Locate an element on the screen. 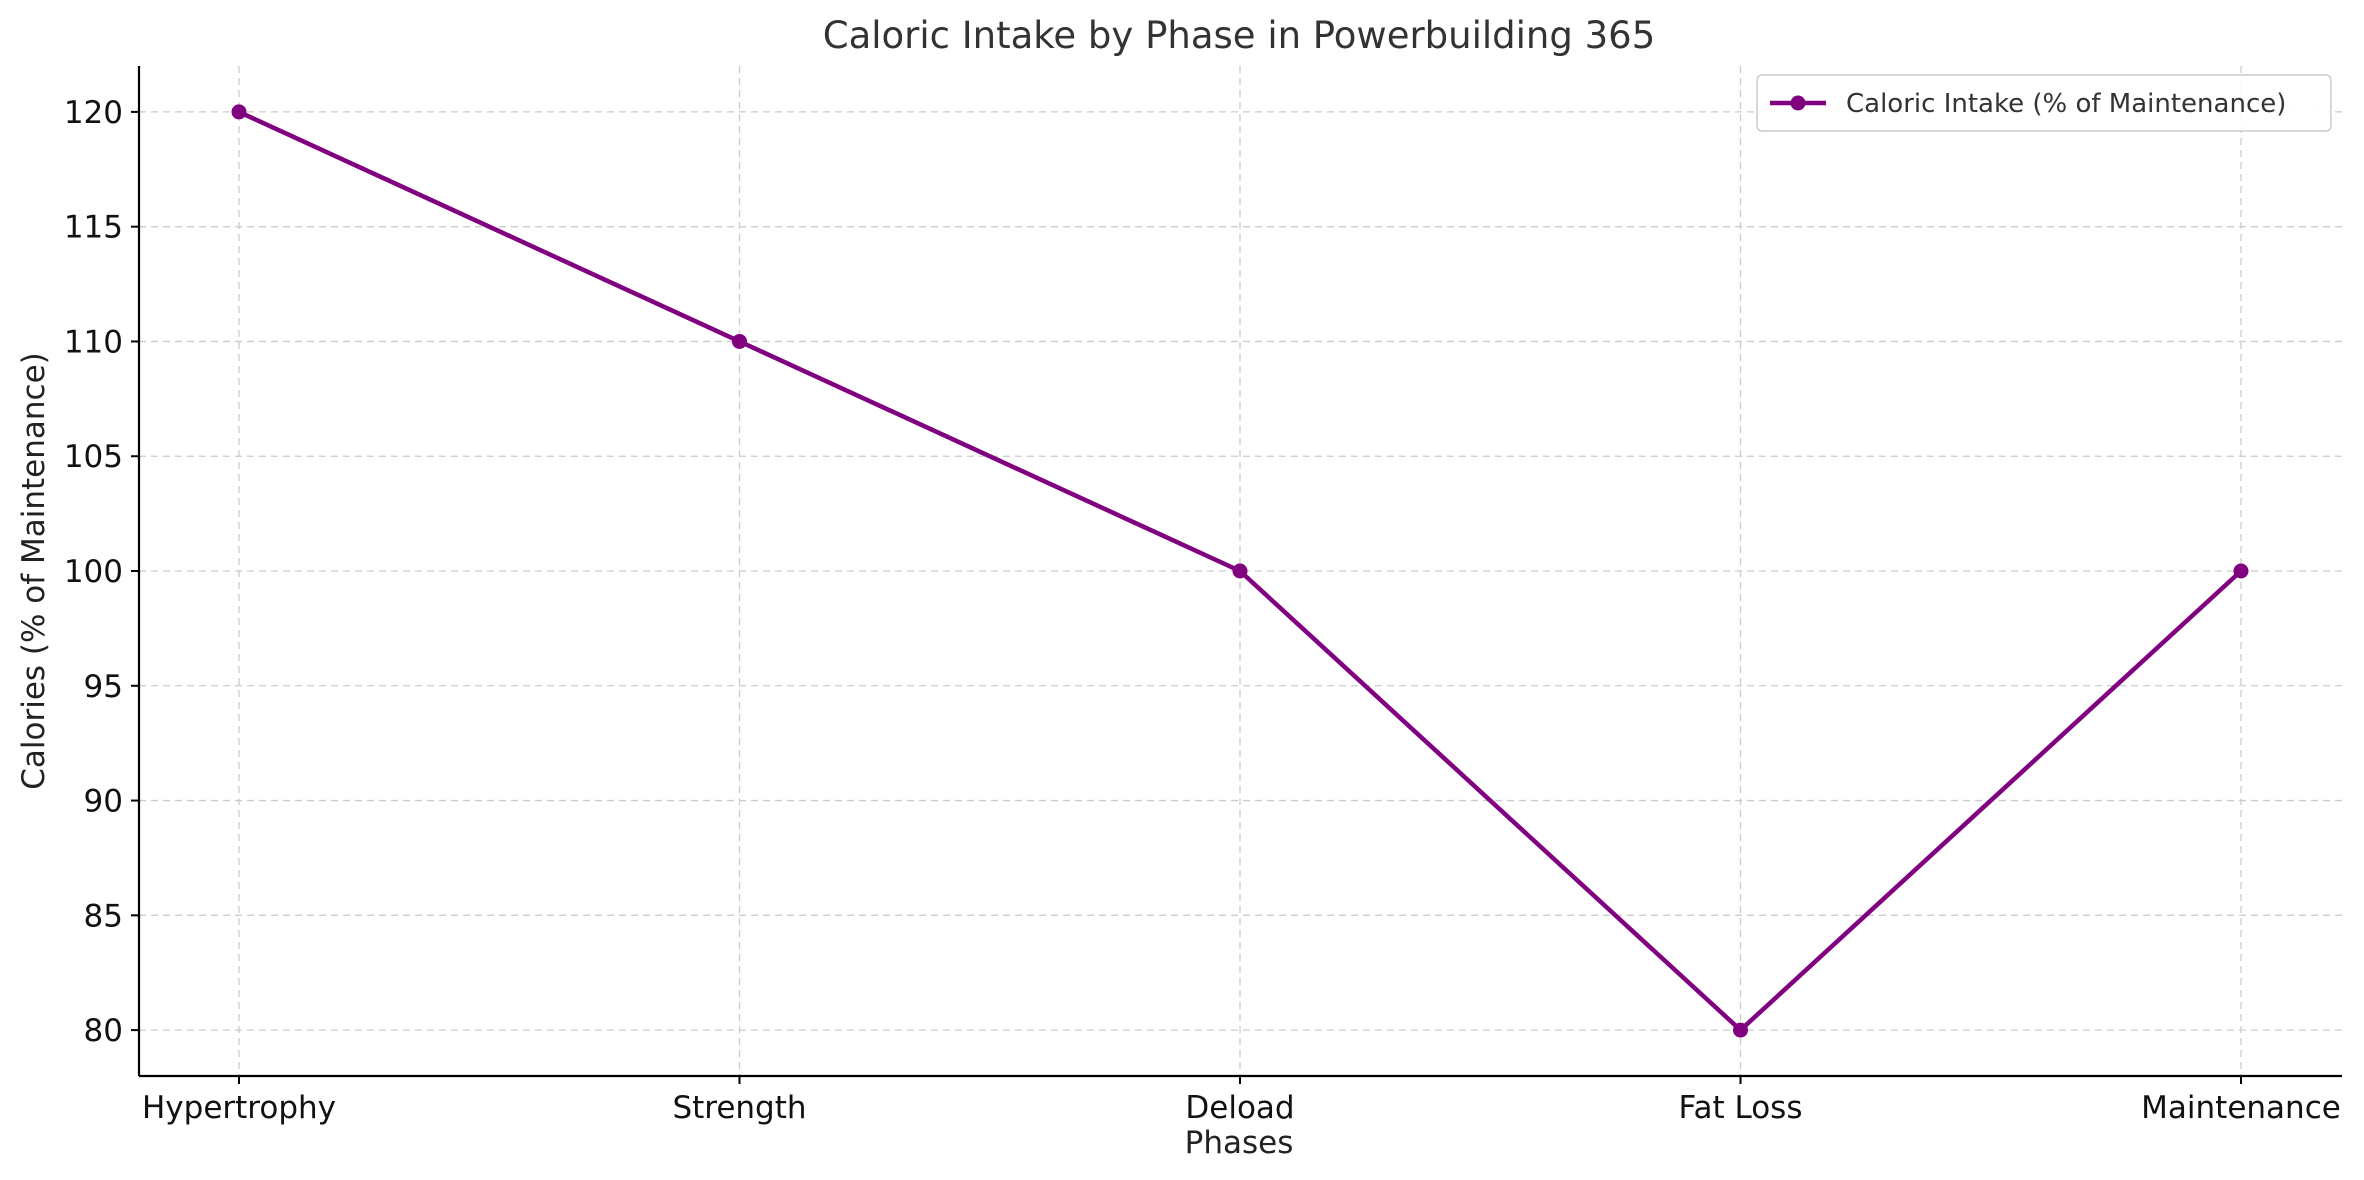 This screenshot has height=1180, width=2364. y-axis-ticks: 80 85 90 95 100 105 110 115 120 is located at coordinates (101, 572).